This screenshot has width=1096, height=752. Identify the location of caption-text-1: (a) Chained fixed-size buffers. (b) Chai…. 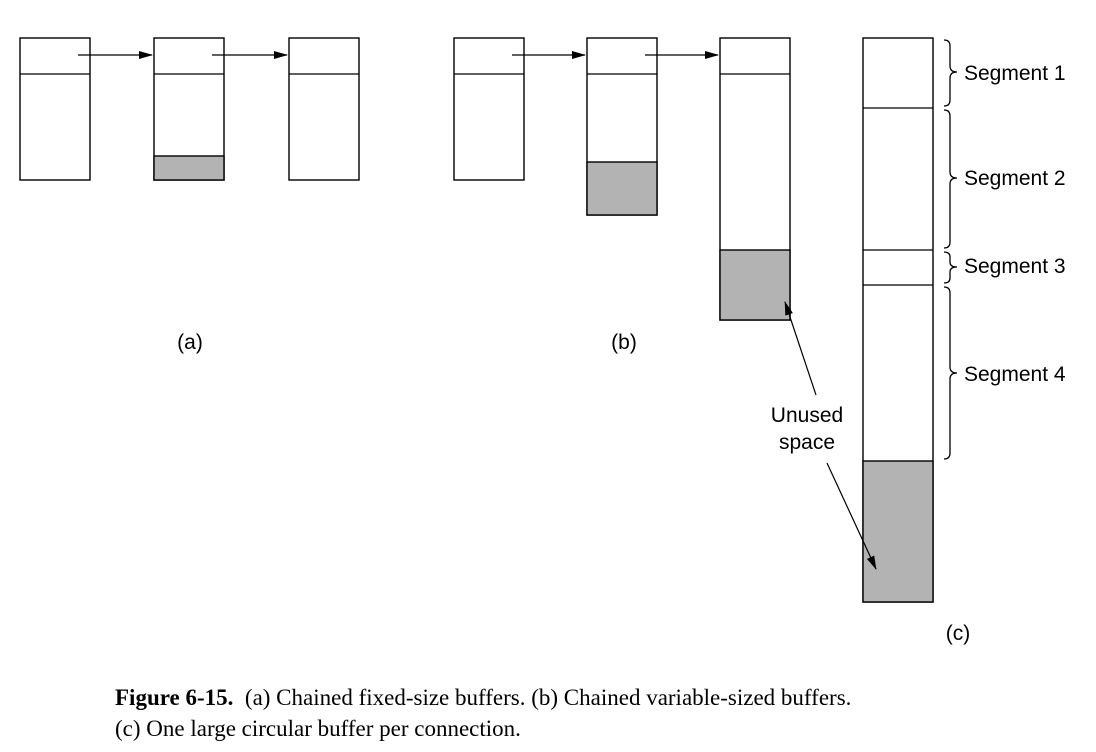
(548, 697).